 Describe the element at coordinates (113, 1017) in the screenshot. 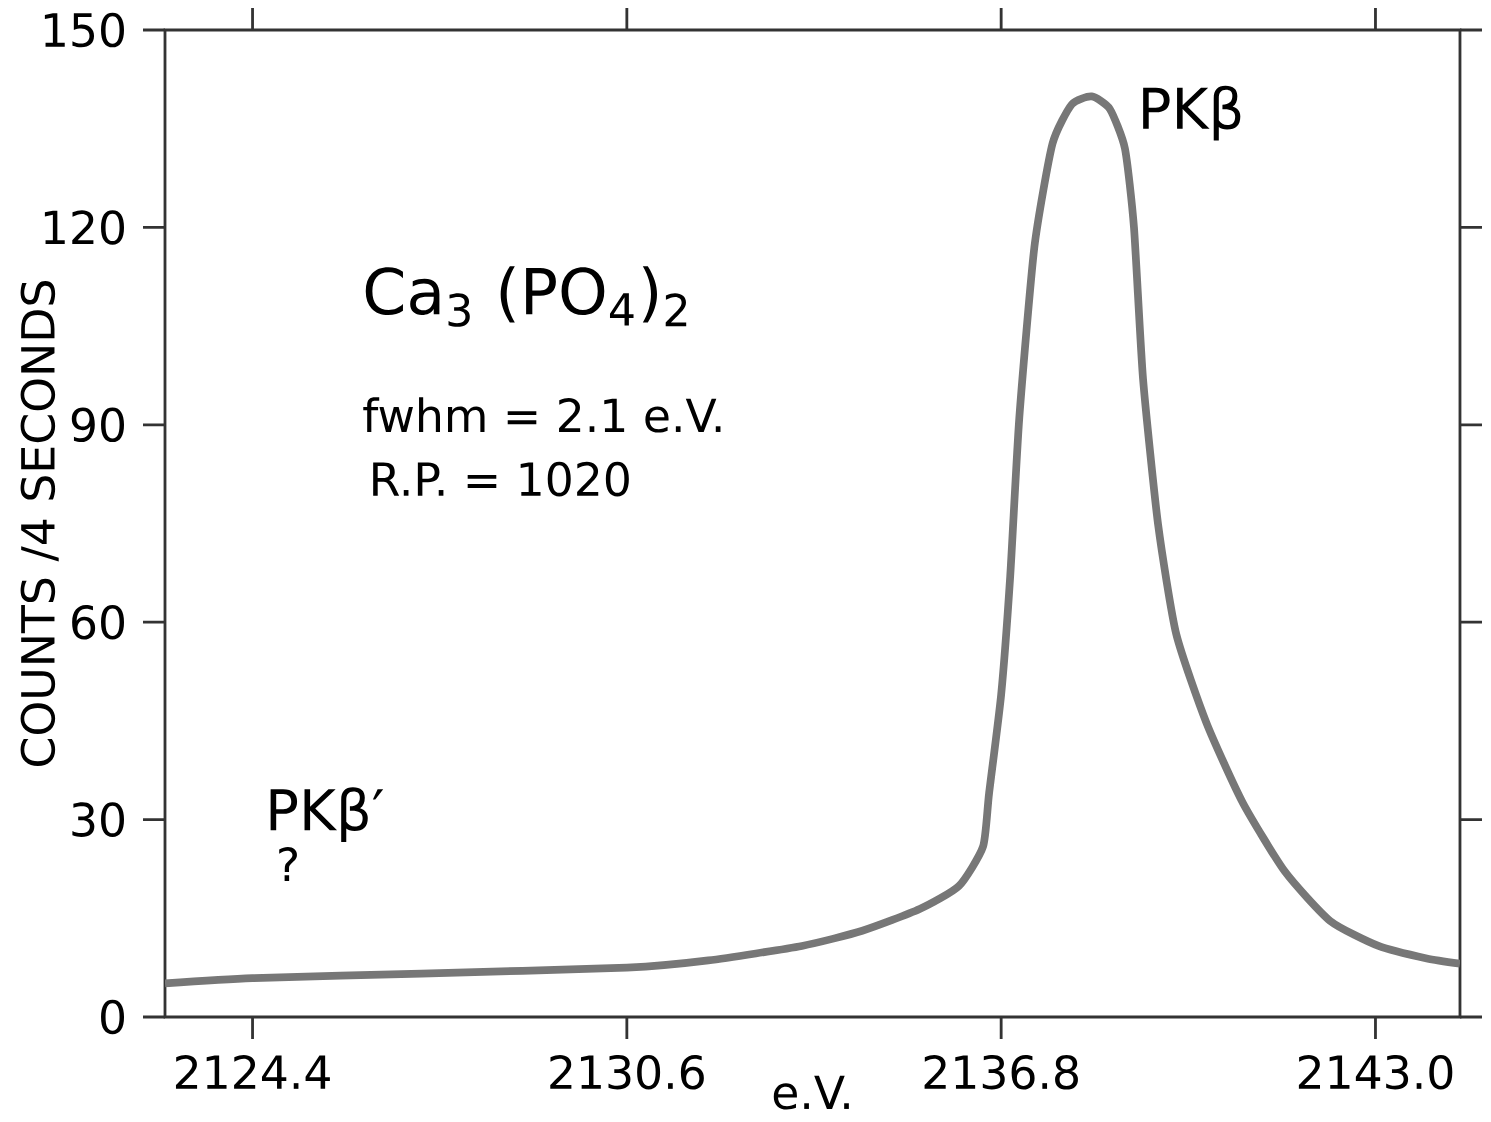

I see `y-tick-label: 0` at that location.